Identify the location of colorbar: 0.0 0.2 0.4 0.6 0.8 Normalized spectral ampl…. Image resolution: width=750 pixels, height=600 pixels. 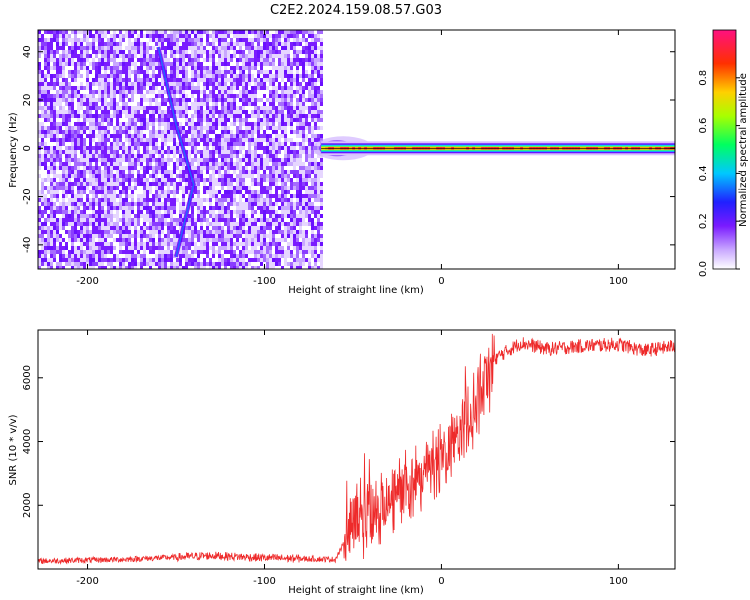
(723, 153).